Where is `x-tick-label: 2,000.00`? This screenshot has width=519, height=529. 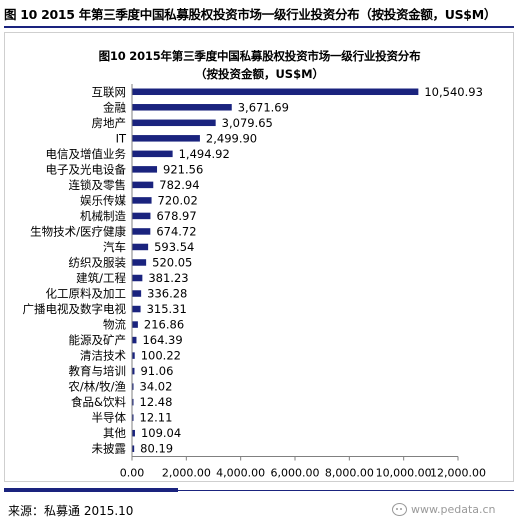 x-tick-label: 2,000.00 is located at coordinates (186, 472).